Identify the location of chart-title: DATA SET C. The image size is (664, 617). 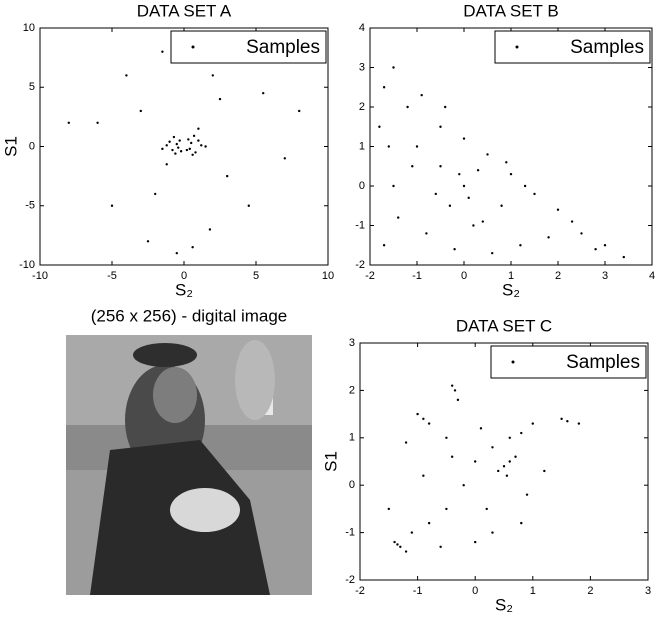
(504, 325).